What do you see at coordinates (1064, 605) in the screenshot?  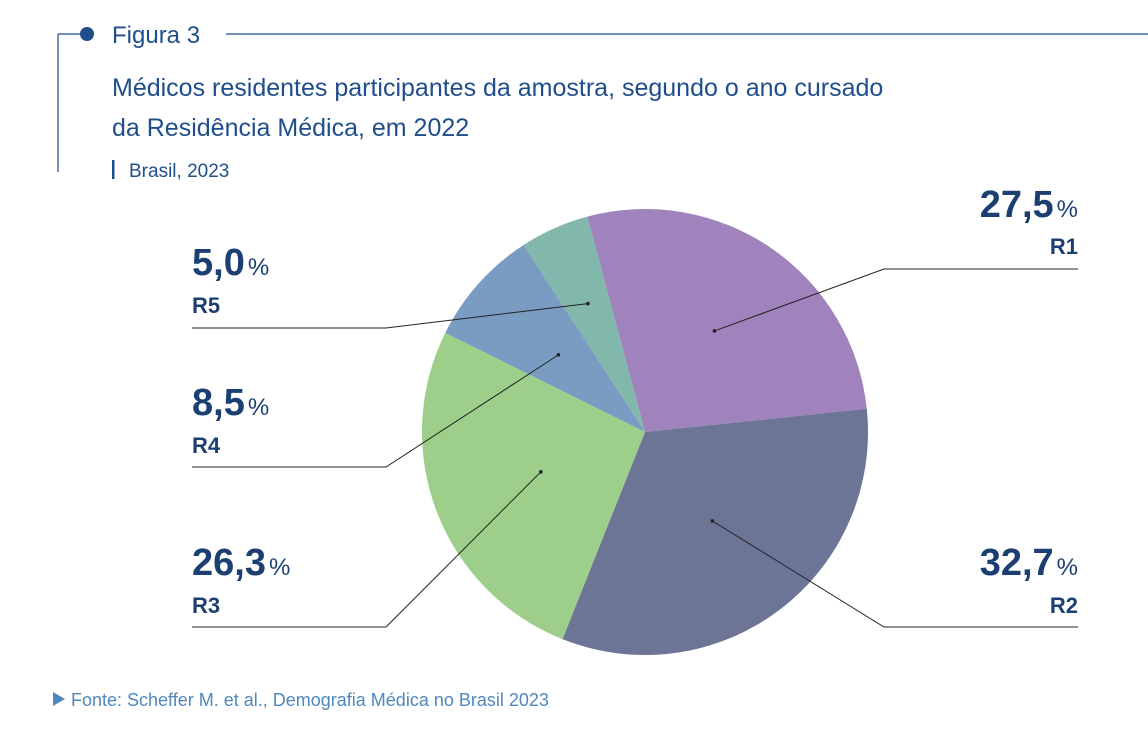 I see `slice-category-r2: R2` at bounding box center [1064, 605].